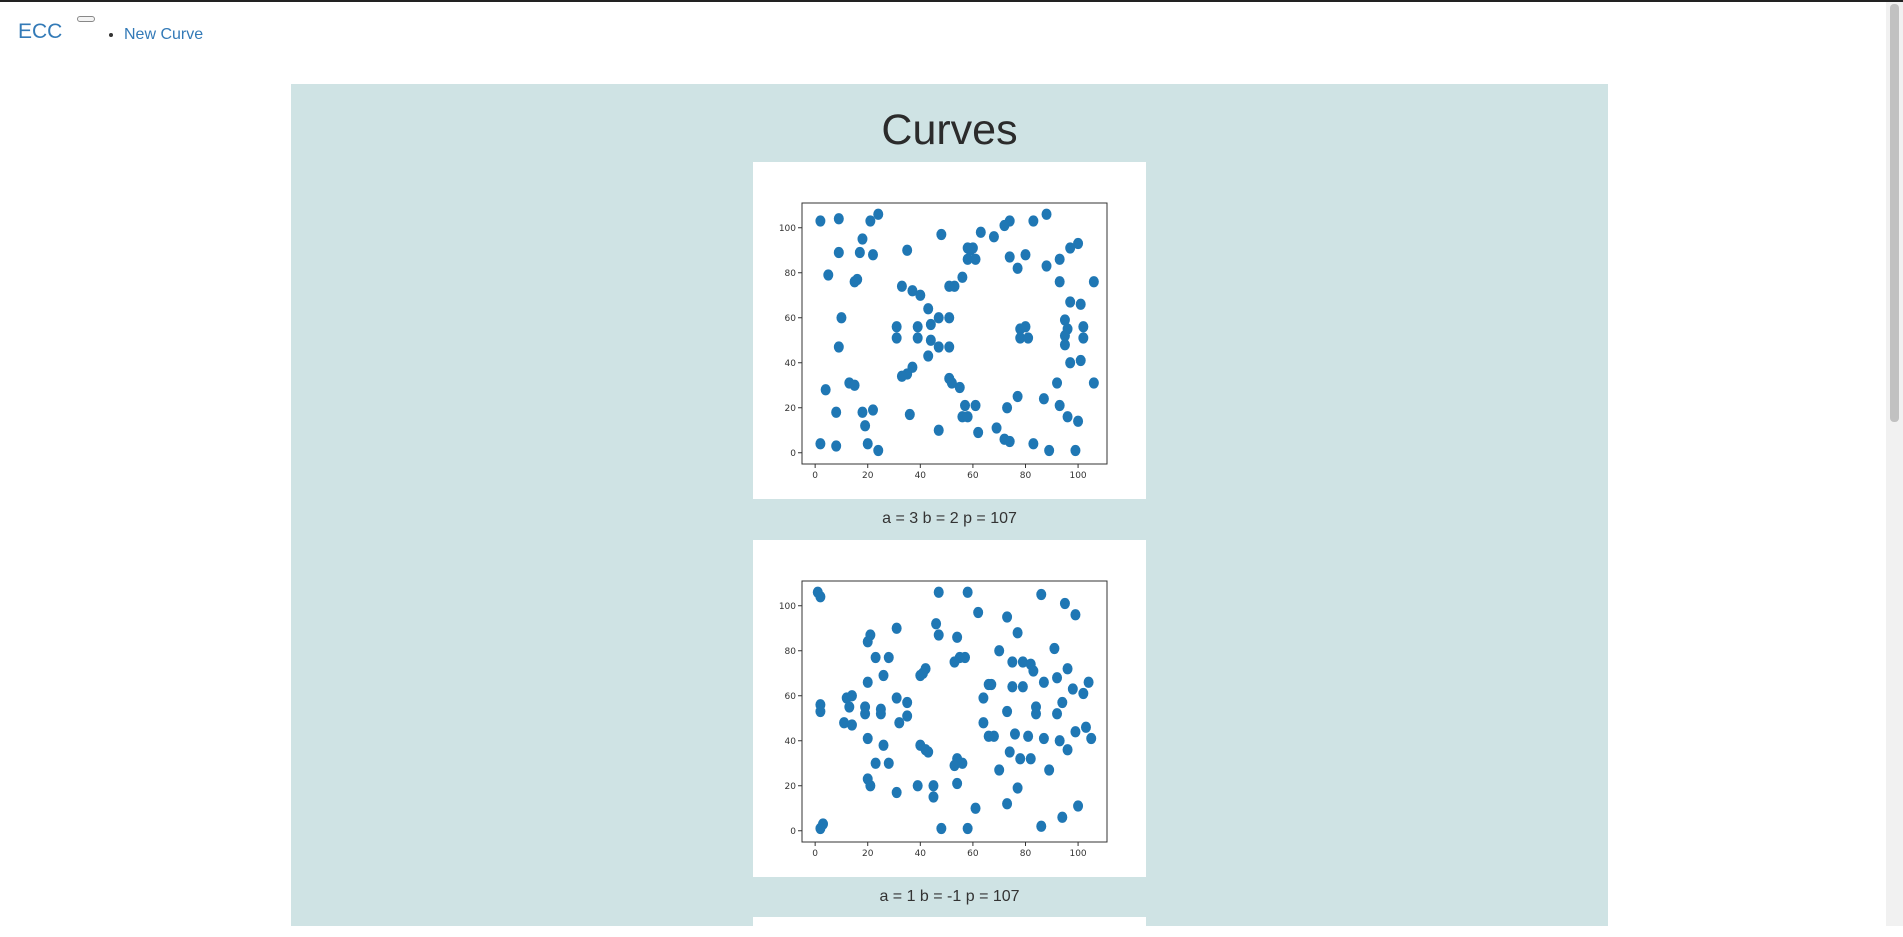 This screenshot has height=937, width=1903. I want to click on nav-link-new-curve: New Curve, so click(164, 34).